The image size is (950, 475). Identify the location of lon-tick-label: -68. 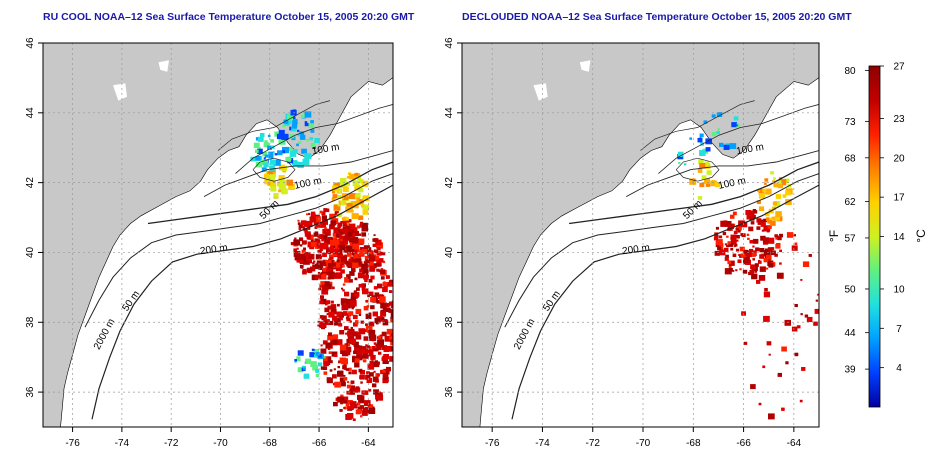
(270, 443).